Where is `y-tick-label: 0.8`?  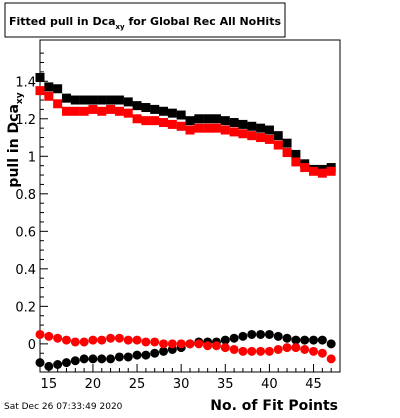
y-tick-label: 0.8 is located at coordinates (25, 195).